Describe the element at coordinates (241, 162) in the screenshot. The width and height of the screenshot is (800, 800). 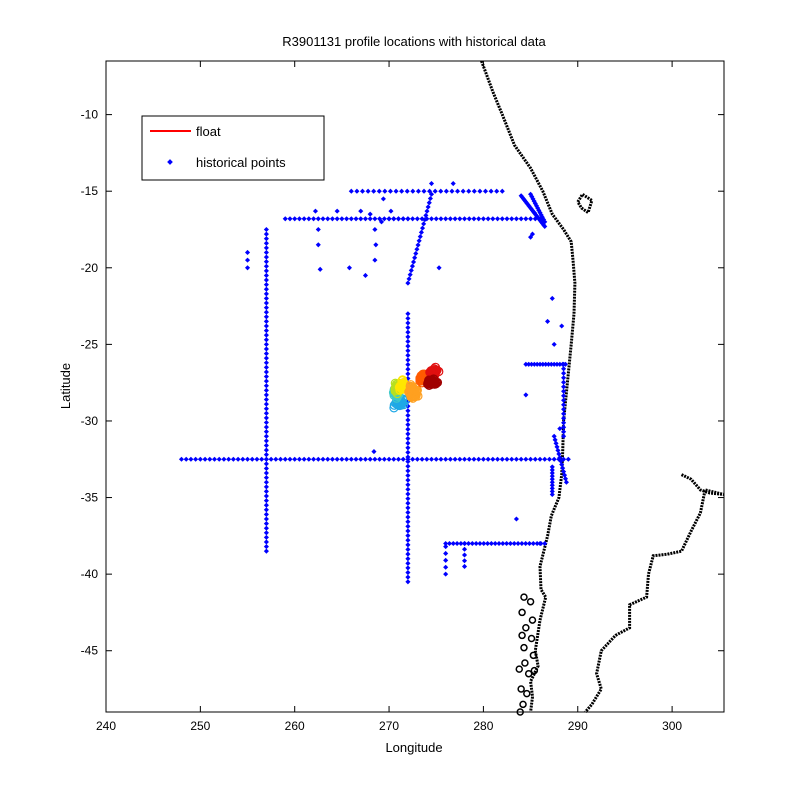
I see `legend-historical-label: historical points` at that location.